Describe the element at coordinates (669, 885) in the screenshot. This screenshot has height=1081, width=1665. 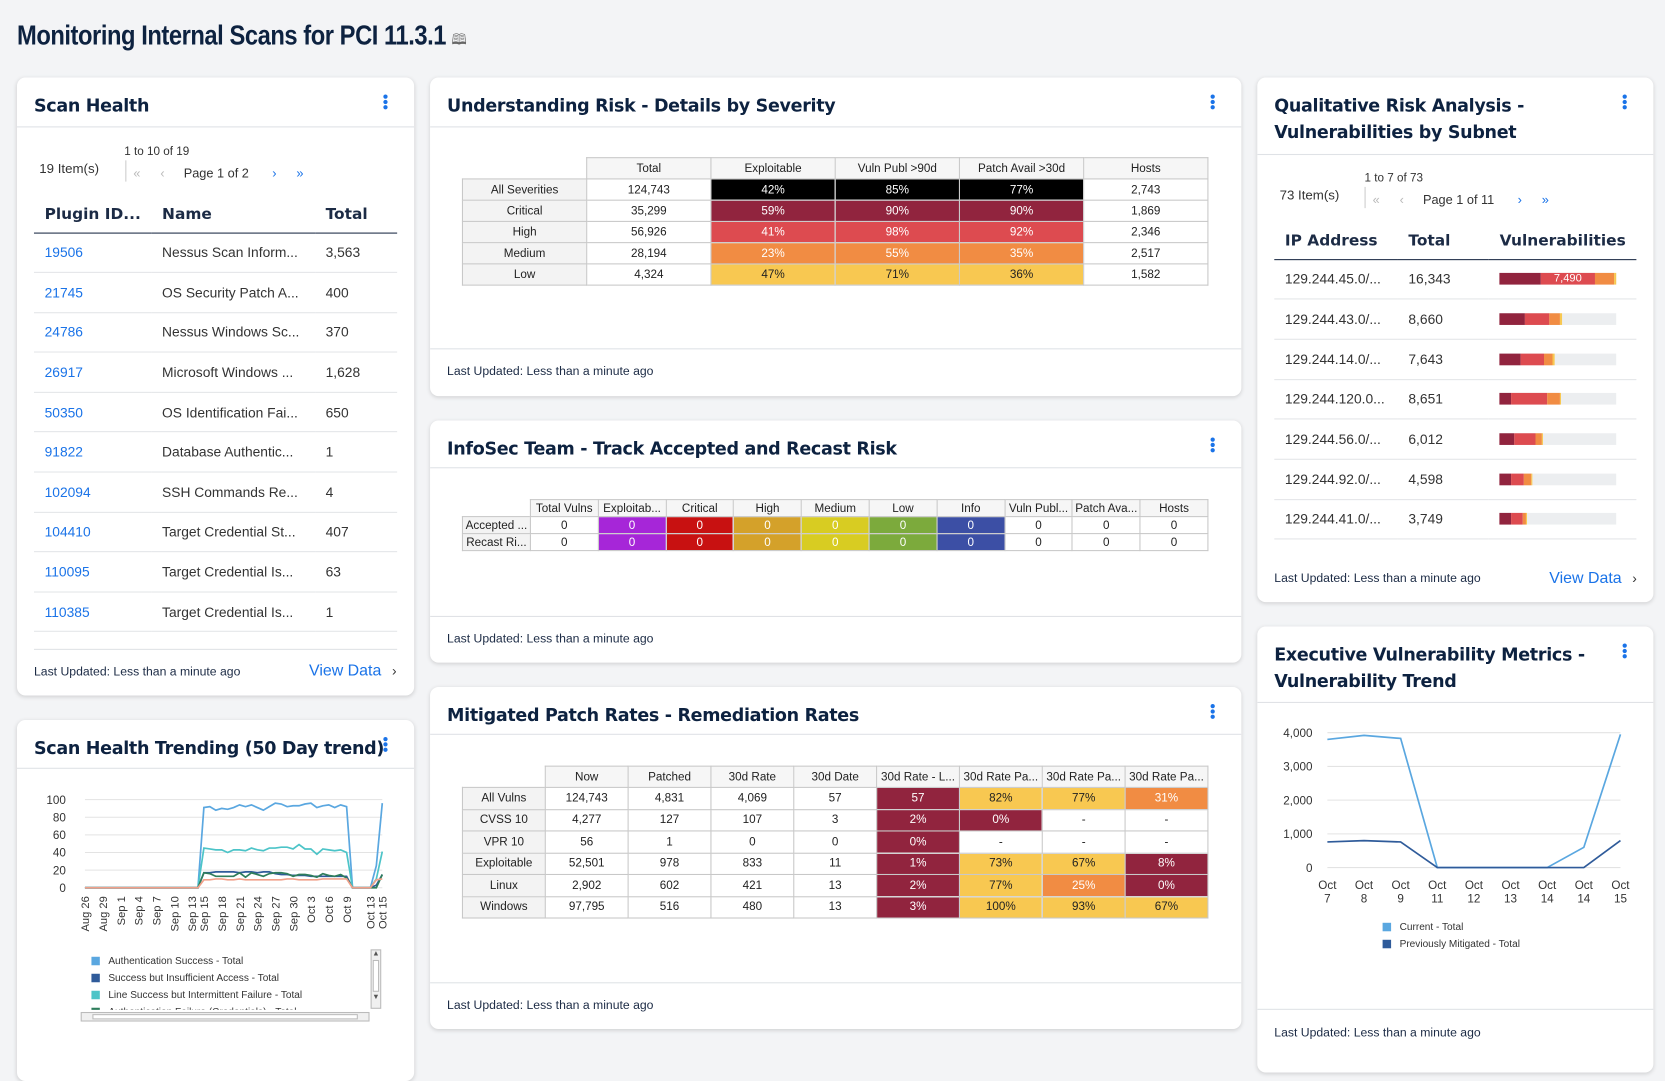
I see `table-cell: 602` at that location.